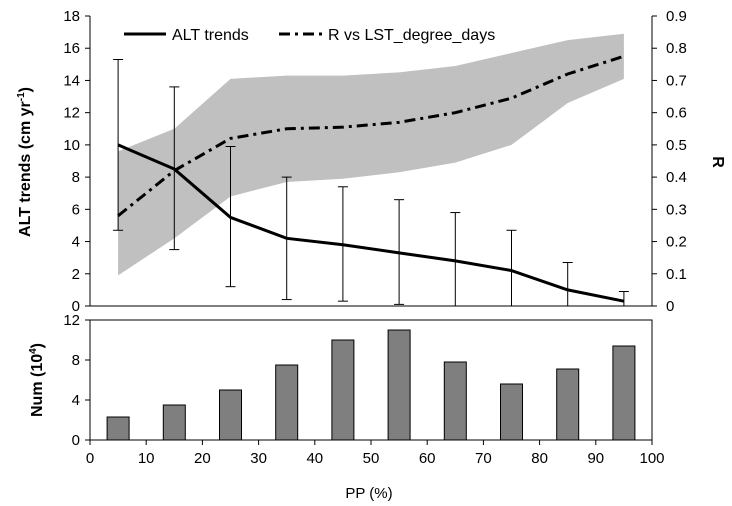 The height and width of the screenshot is (506, 732). I want to click on bottom-y-ticks: 0 4 8 12, so click(76, 380).